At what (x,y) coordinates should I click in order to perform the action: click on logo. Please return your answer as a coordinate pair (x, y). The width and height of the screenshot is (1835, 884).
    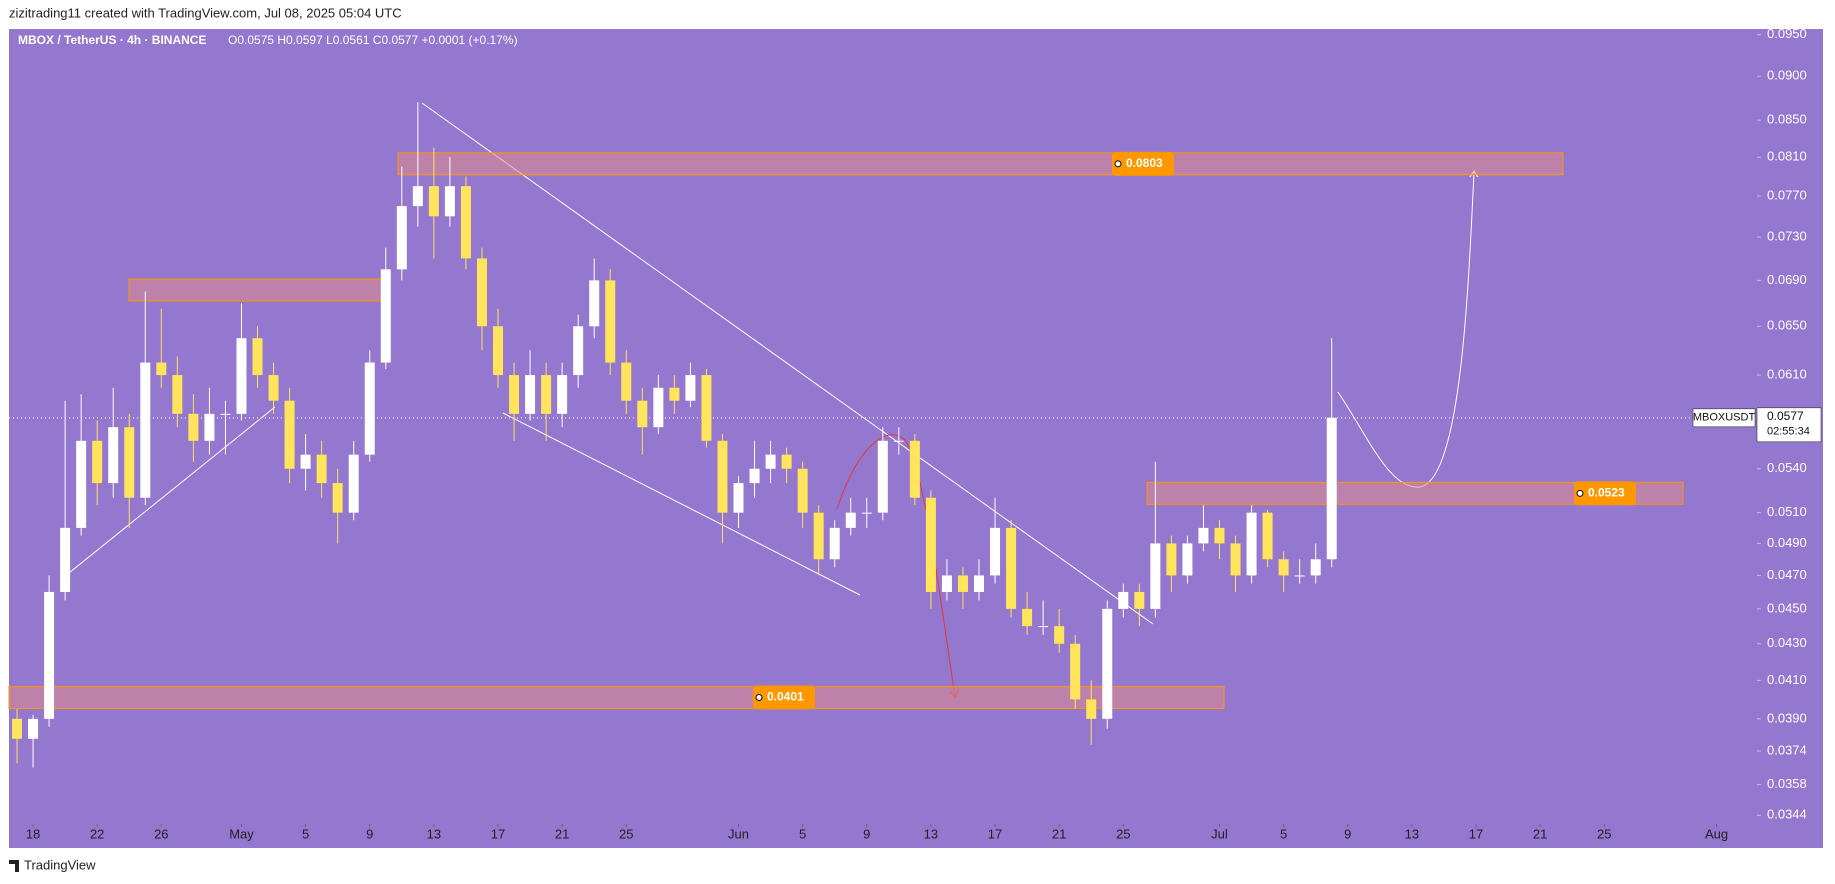
    Looking at the image, I should click on (14, 866).